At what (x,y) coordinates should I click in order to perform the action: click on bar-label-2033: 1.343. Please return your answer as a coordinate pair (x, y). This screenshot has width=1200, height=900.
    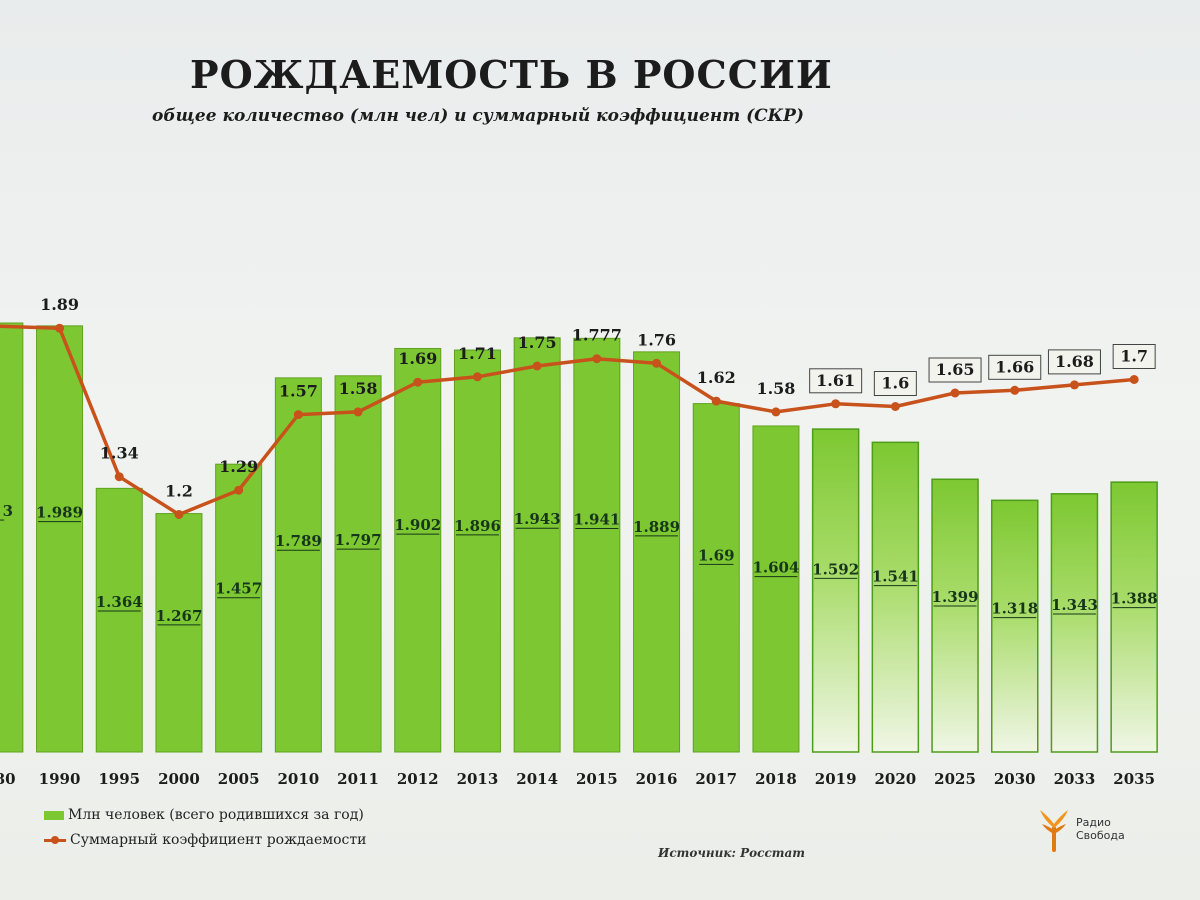
    Looking at the image, I should click on (1074, 605).